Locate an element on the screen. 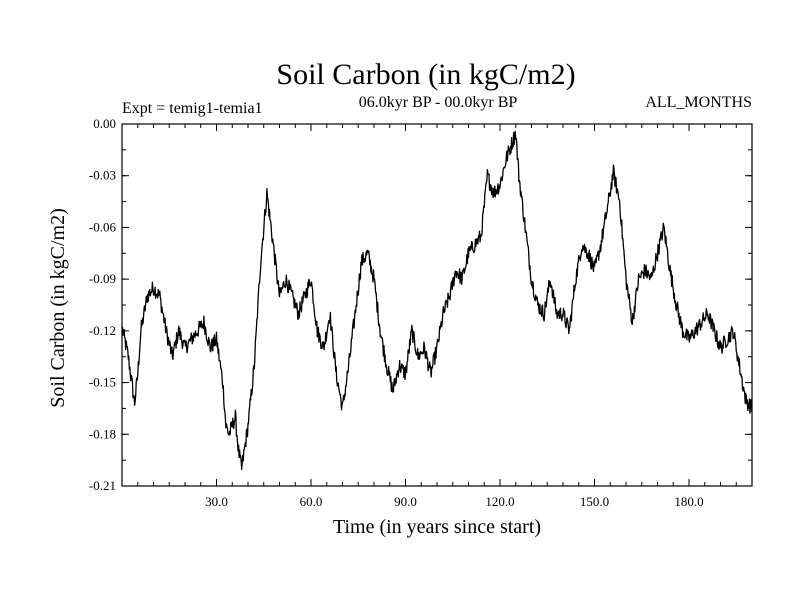 Image resolution: width=800 pixels, height=600 pixels. y-axis-label: Soil Carbon (in kgC/m2) is located at coordinates (58, 307).